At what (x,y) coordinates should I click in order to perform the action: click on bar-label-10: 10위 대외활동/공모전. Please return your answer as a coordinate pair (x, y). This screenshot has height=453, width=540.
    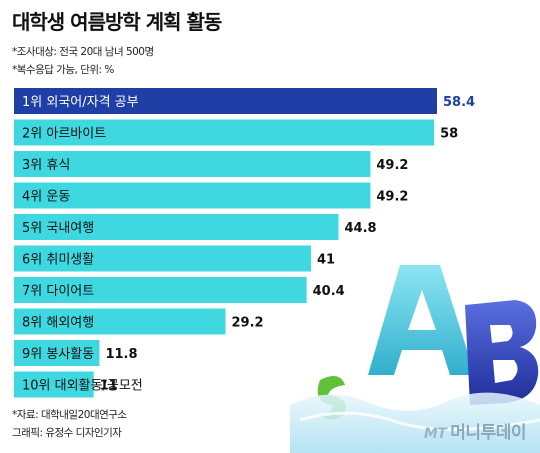
    Looking at the image, I should click on (82, 386).